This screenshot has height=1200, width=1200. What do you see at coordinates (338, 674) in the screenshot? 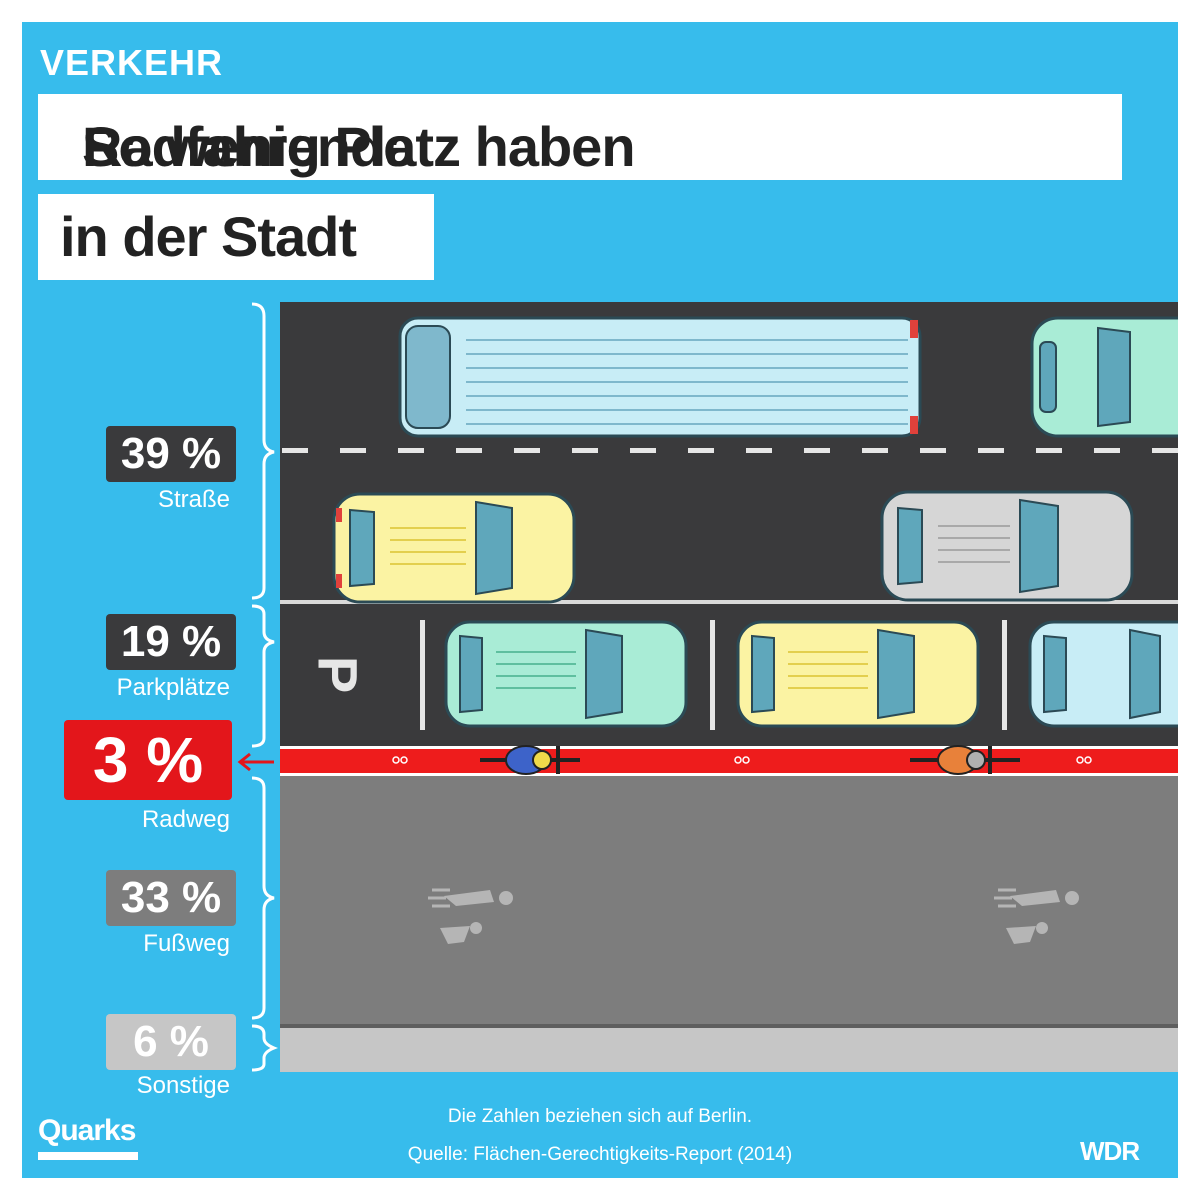
I see `parking-sign: P` at bounding box center [338, 674].